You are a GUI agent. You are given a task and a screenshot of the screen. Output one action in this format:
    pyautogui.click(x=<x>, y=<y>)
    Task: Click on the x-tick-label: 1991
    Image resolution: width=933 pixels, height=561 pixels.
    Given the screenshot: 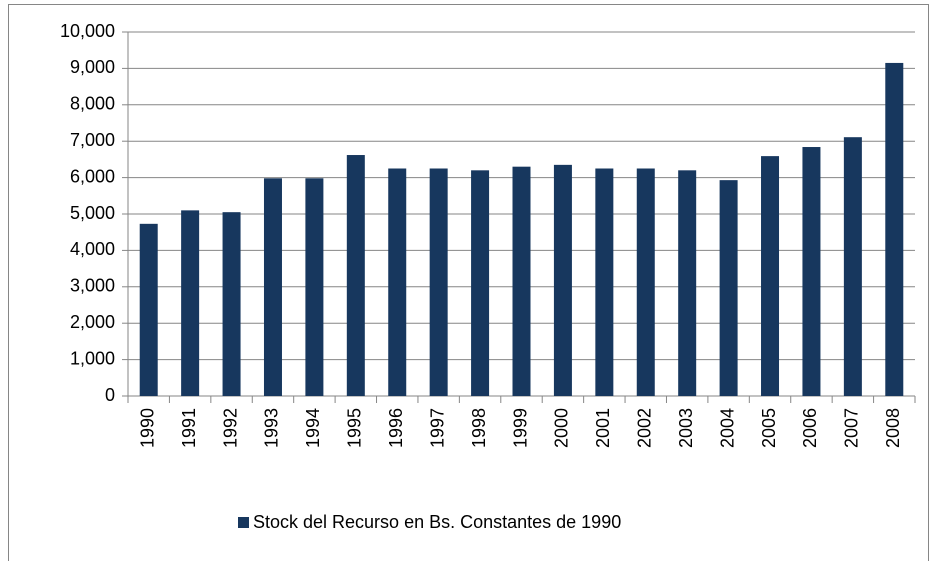 What is the action you would take?
    pyautogui.click(x=189, y=428)
    